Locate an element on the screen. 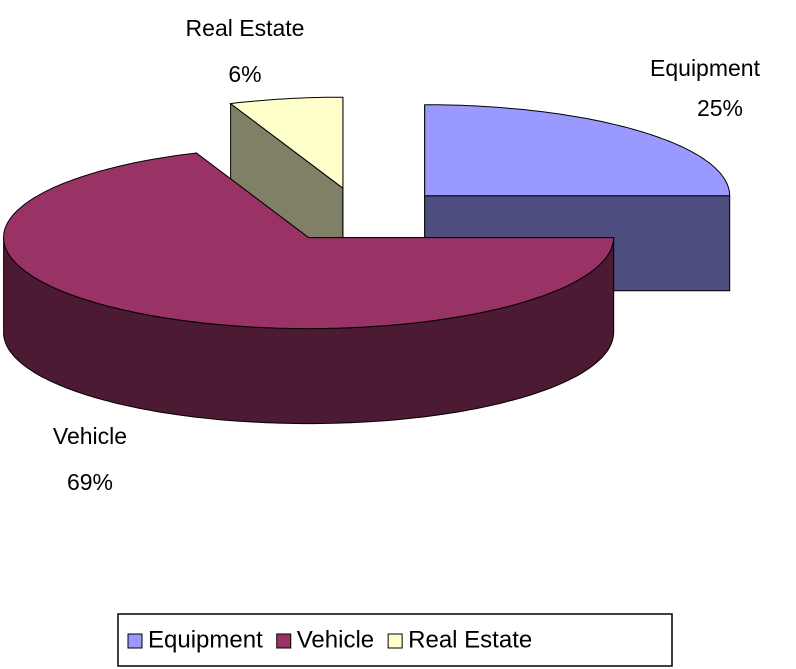  data-label-value: 69% is located at coordinates (90, 482).